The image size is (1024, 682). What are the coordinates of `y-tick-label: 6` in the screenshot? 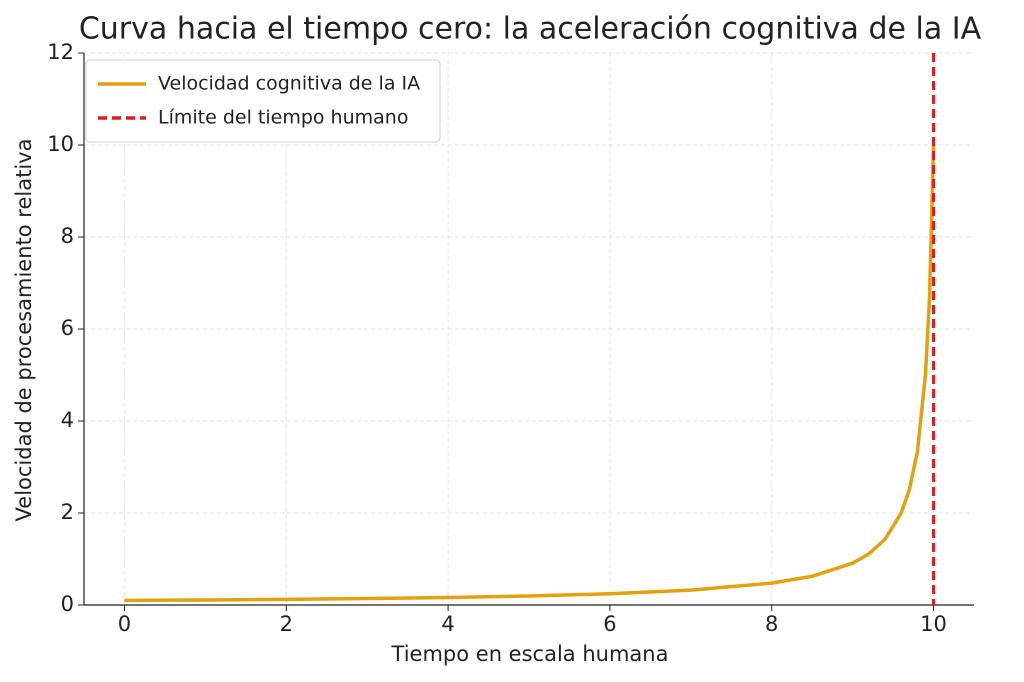 It's located at (67, 328).